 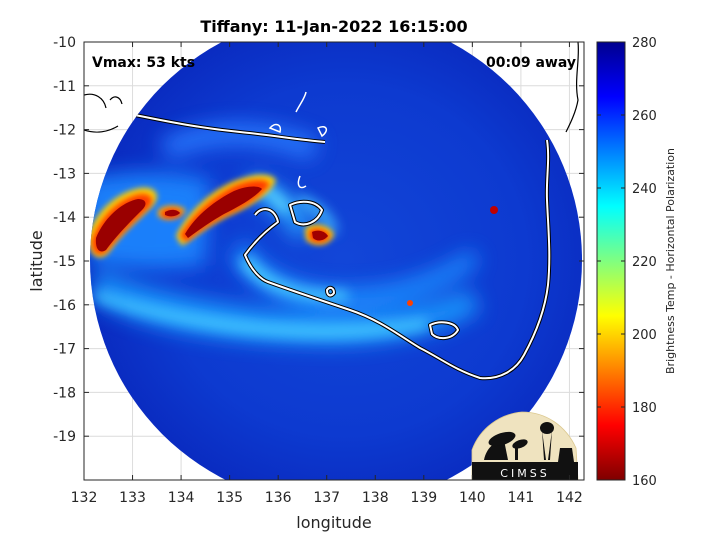 I want to click on y-tick-label: -18, so click(x=64, y=393).